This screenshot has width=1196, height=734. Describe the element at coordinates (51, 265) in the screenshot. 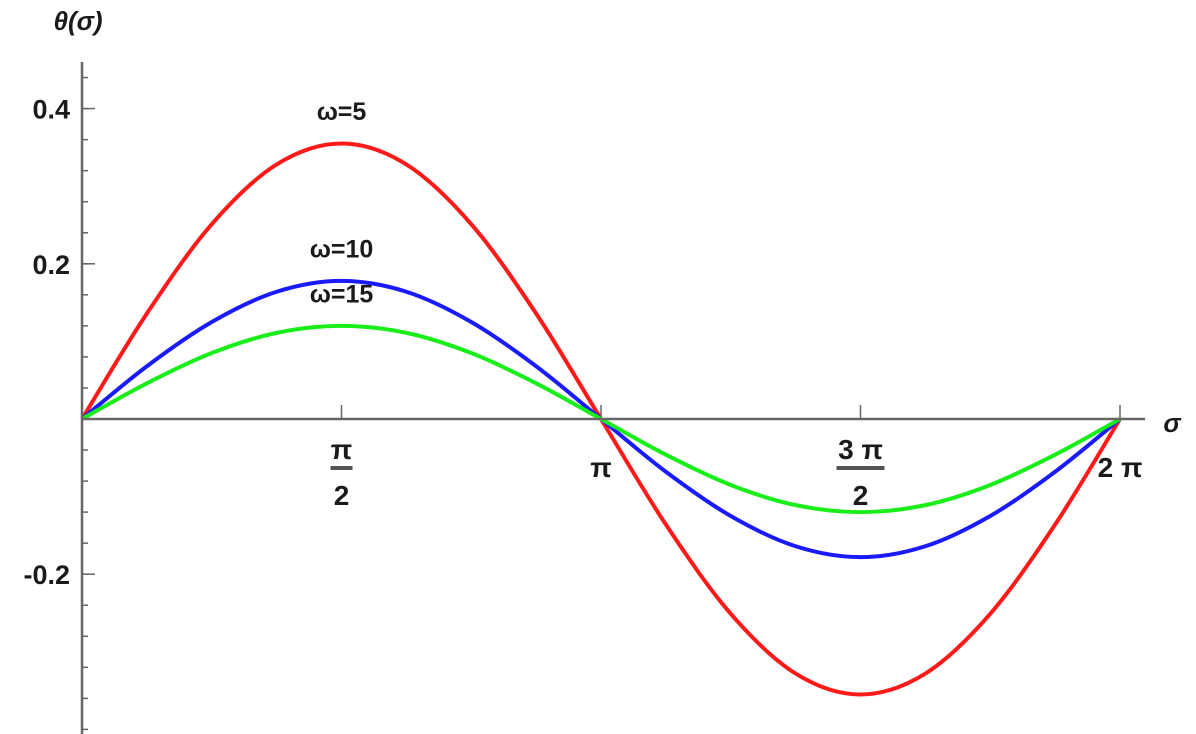

I see `y-tick-label: 0.2` at that location.